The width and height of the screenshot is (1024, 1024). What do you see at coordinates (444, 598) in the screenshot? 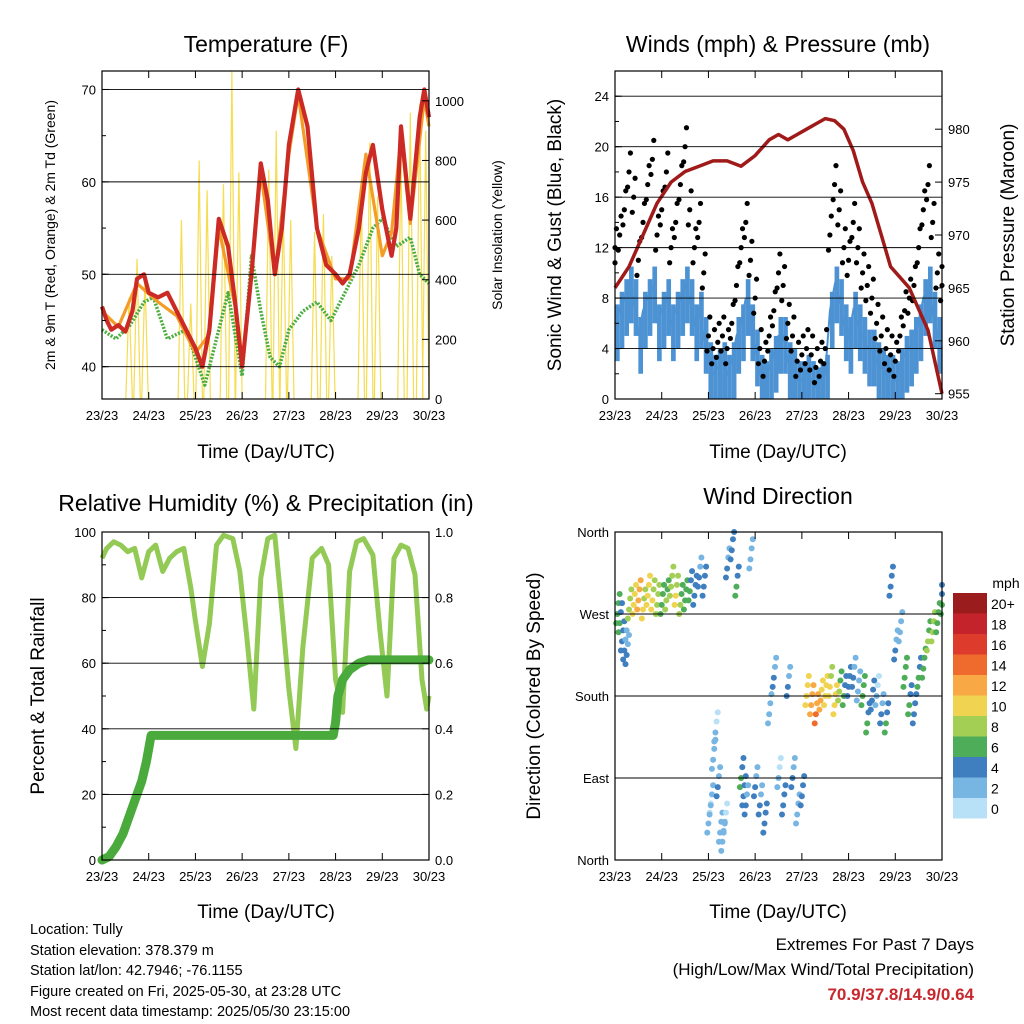
I see `ytick-right-label: 0.8` at bounding box center [444, 598].